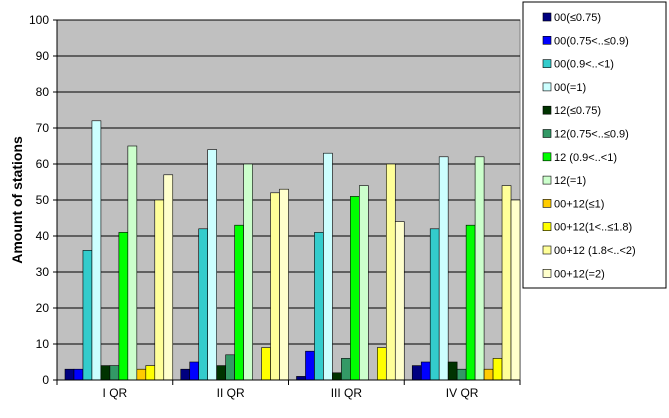 The image size is (669, 418). What do you see at coordinates (45, 380) in the screenshot?
I see `y-tick-label: 0` at bounding box center [45, 380].